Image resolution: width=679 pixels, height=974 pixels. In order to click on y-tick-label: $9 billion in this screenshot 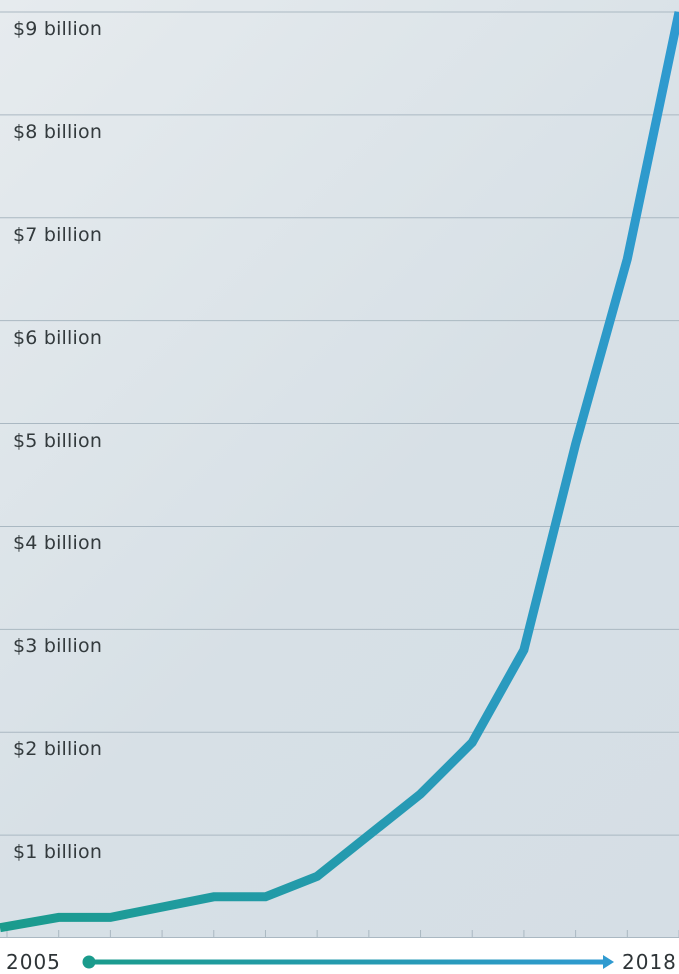, I will do `click(58, 29)`.